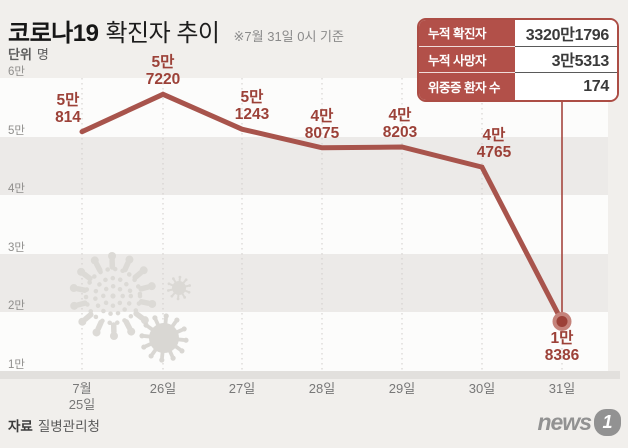 The width and height of the screenshot is (628, 448). Describe the element at coordinates (467, 86) in the screenshot. I see `stats-label-critical-patients: 위중증 환자 수` at that location.